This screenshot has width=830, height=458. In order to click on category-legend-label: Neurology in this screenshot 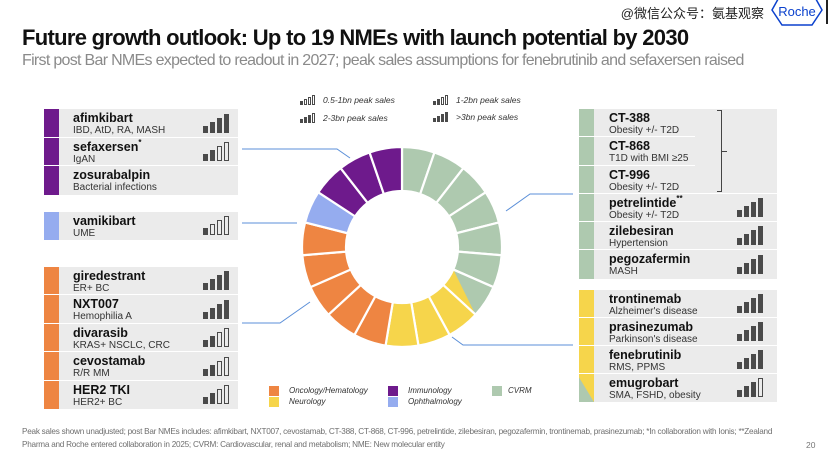, I will do `click(307, 401)`.